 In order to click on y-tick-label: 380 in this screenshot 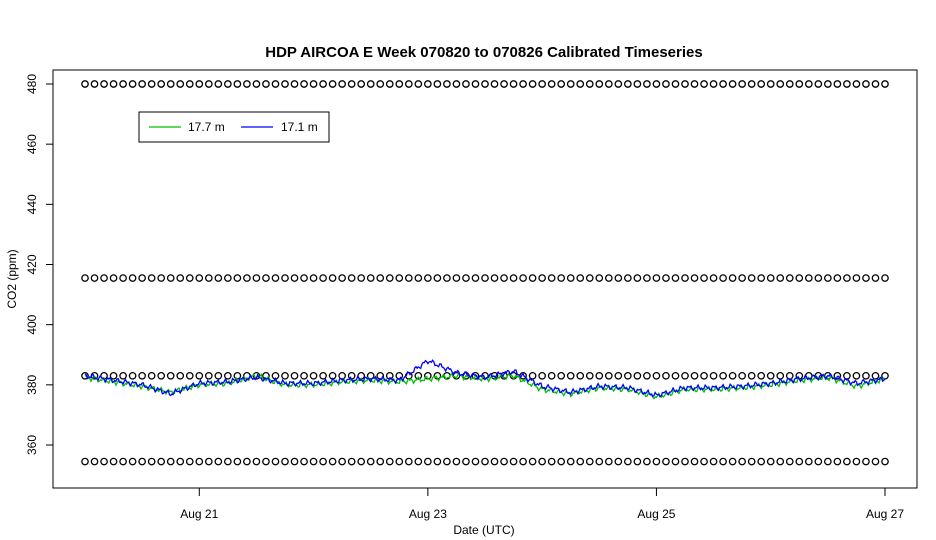, I will do `click(32, 385)`.